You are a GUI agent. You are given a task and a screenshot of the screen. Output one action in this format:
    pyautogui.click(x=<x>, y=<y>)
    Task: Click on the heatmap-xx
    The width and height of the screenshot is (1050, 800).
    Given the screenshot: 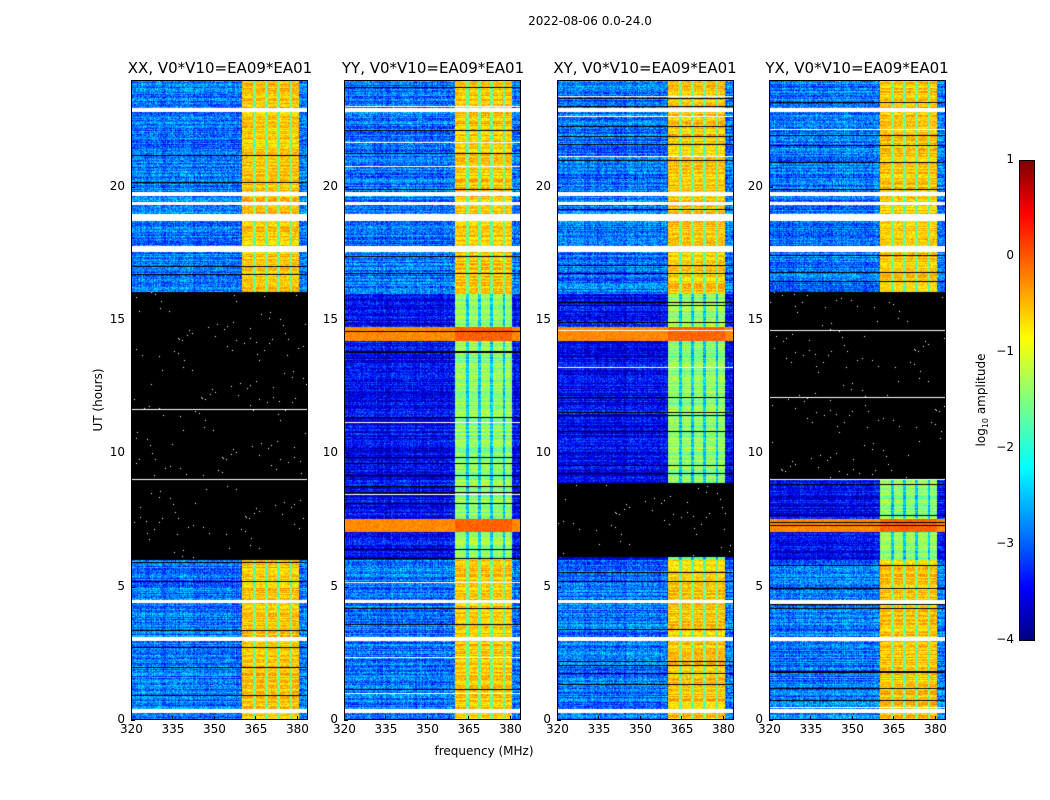 What is the action you would take?
    pyautogui.click(x=219, y=400)
    